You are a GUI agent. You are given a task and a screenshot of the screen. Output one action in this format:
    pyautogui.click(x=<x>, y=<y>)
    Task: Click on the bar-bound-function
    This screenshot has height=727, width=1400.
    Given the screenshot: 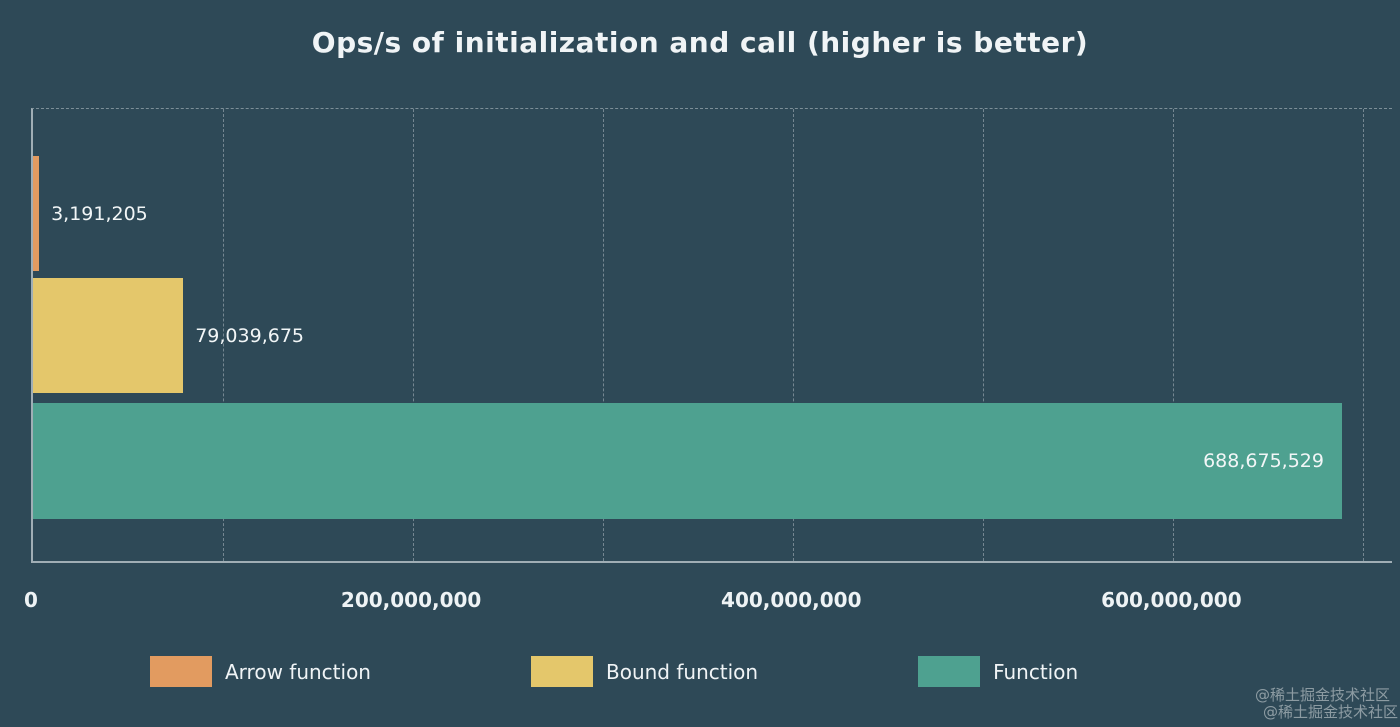 What is the action you would take?
    pyautogui.click(x=108, y=335)
    